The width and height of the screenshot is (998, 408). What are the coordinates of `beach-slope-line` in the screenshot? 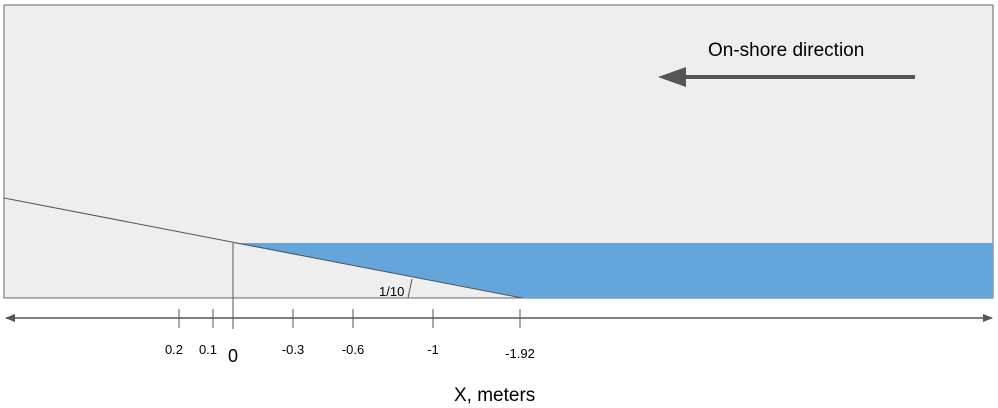 It's located at (263, 248).